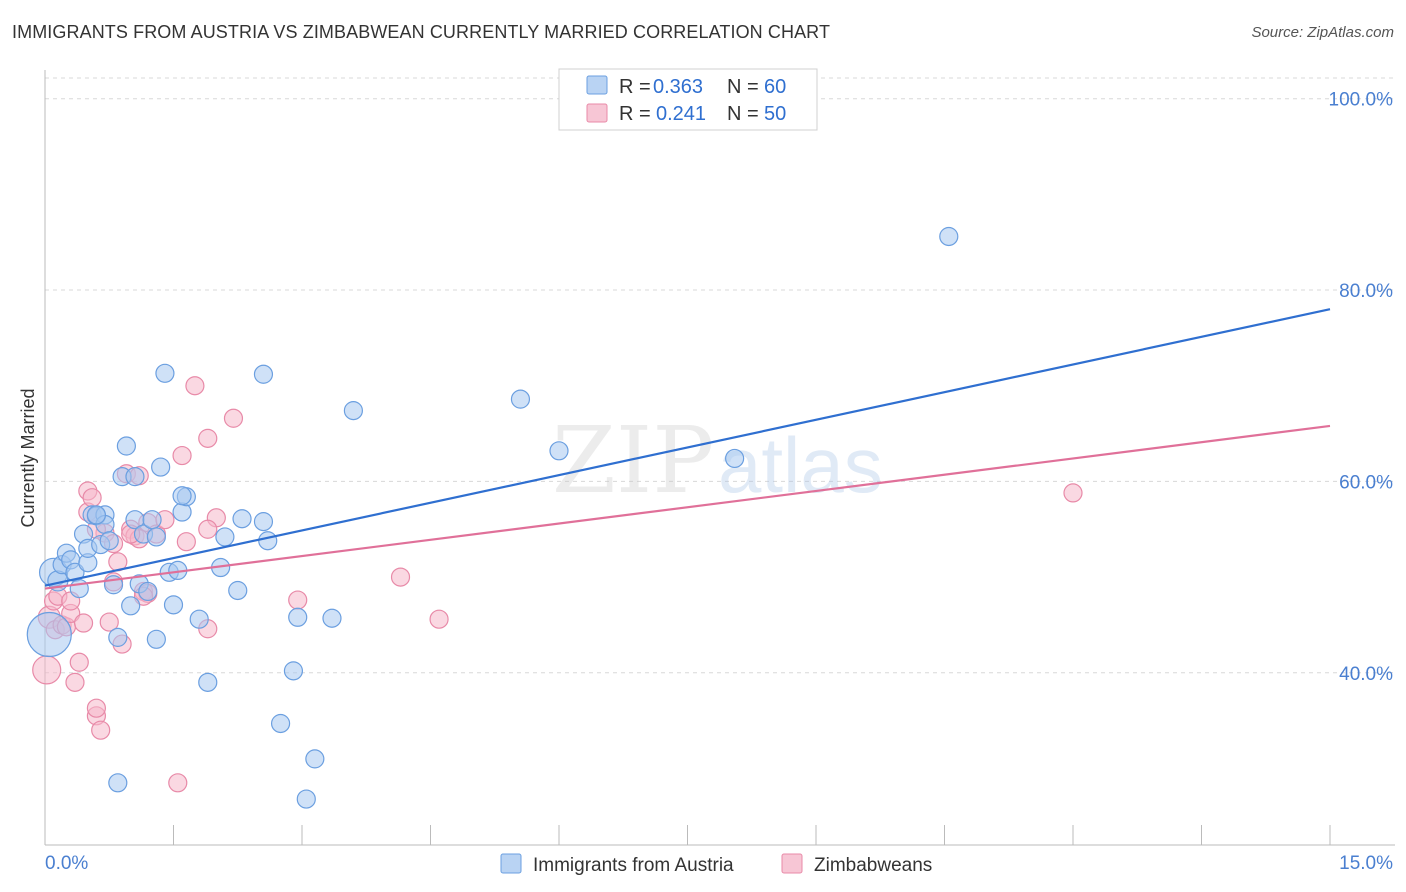 The image size is (1406, 892). What do you see at coordinates (792, 863) in the screenshot?
I see `bottom-legend-swatch-zimbabweans` at bounding box center [792, 863].